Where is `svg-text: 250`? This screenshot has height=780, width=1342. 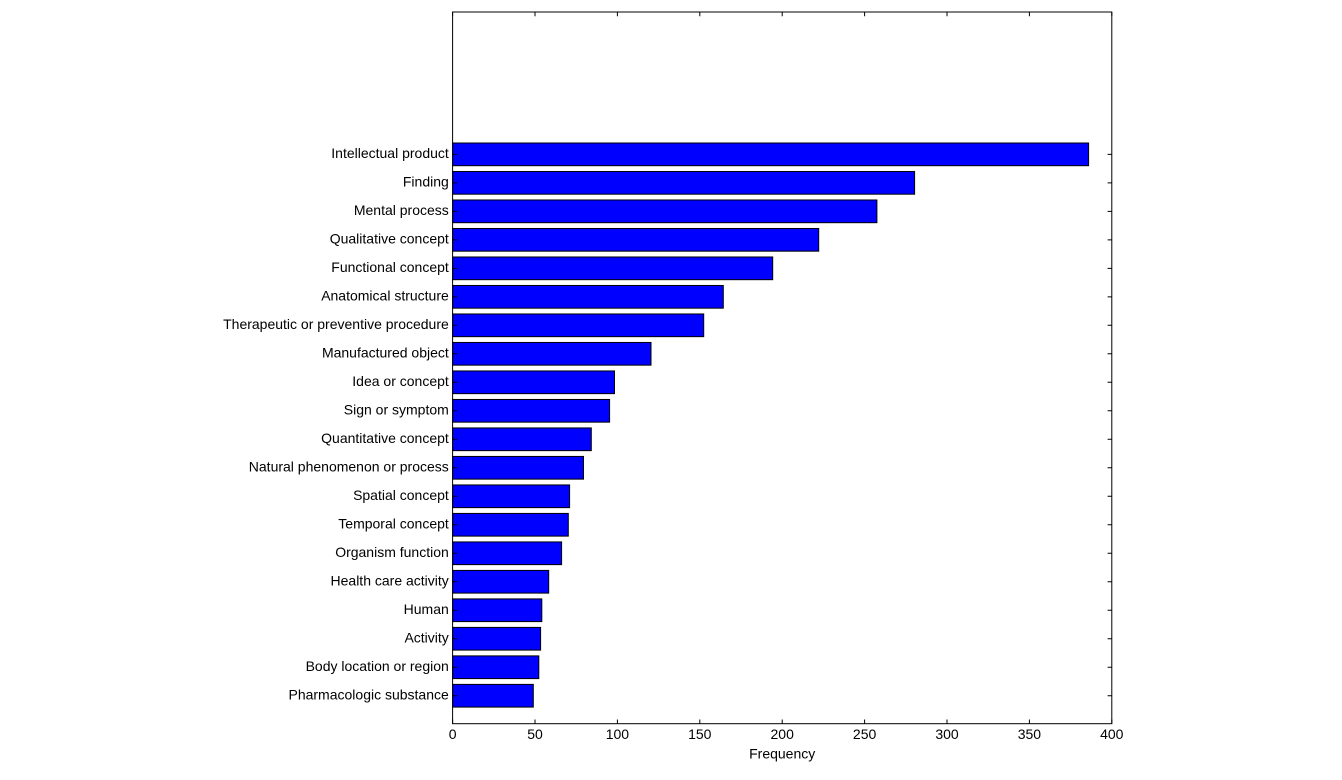
svg-text: 250 is located at coordinates (865, 734).